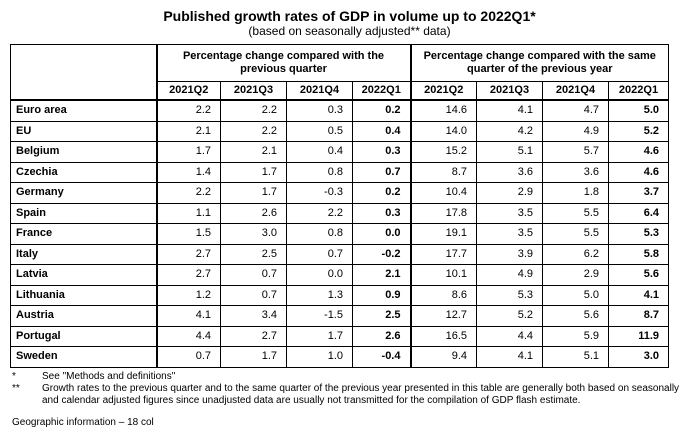  What do you see at coordinates (188, 295) in the screenshot?
I see `value-cell: 1.2` at bounding box center [188, 295].